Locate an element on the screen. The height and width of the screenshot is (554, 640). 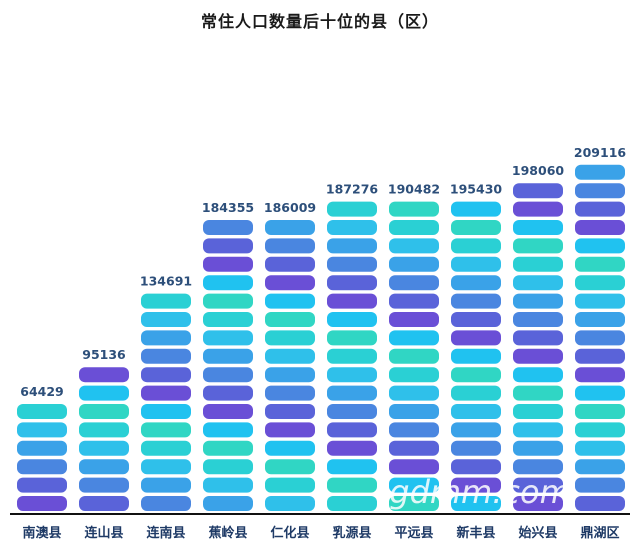
data-label: 64429 is located at coordinates (42, 391).